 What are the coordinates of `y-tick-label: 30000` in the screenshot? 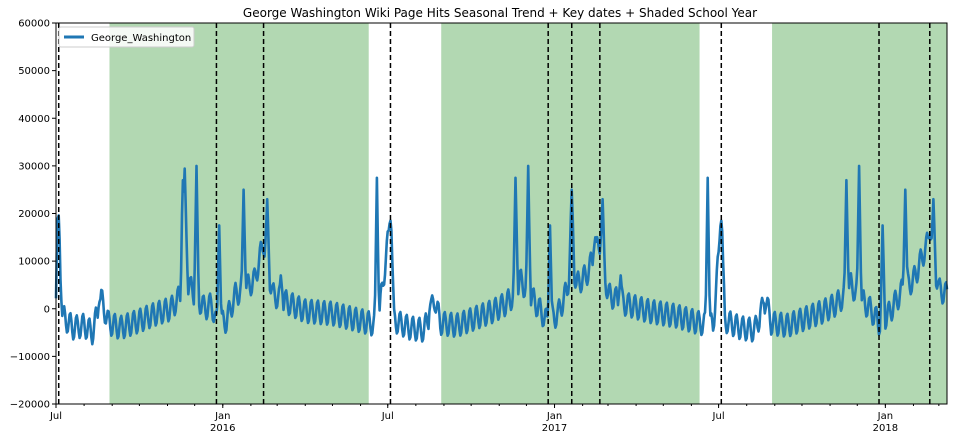 It's located at (34, 166).